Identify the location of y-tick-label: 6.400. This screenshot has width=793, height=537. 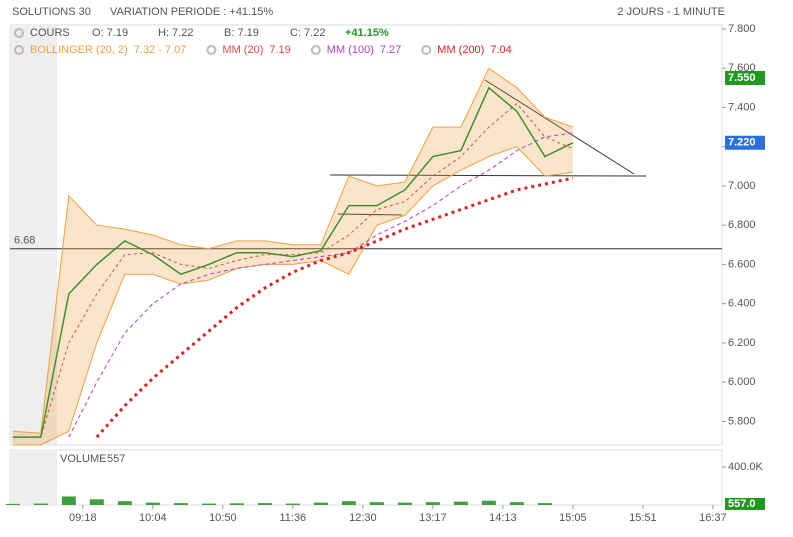
(742, 304).